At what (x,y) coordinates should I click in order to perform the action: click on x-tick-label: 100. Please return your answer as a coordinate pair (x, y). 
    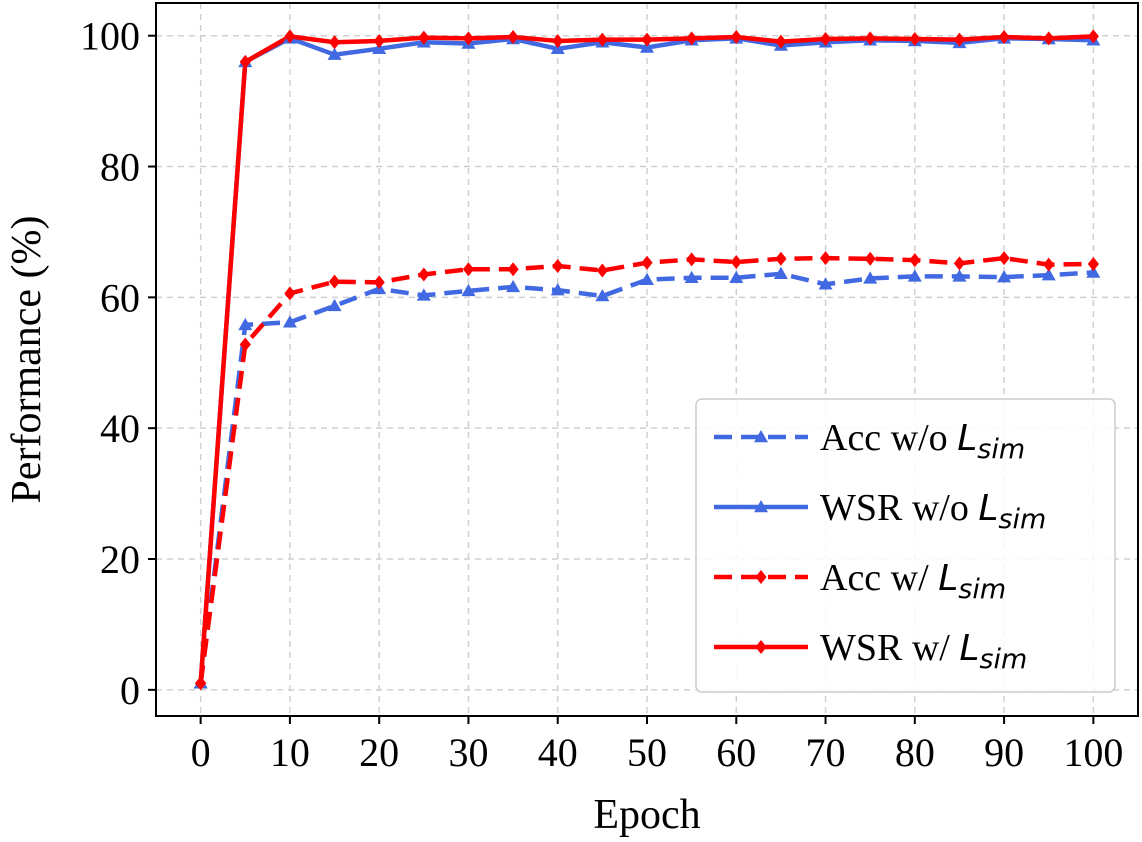
    Looking at the image, I should click on (1093, 752).